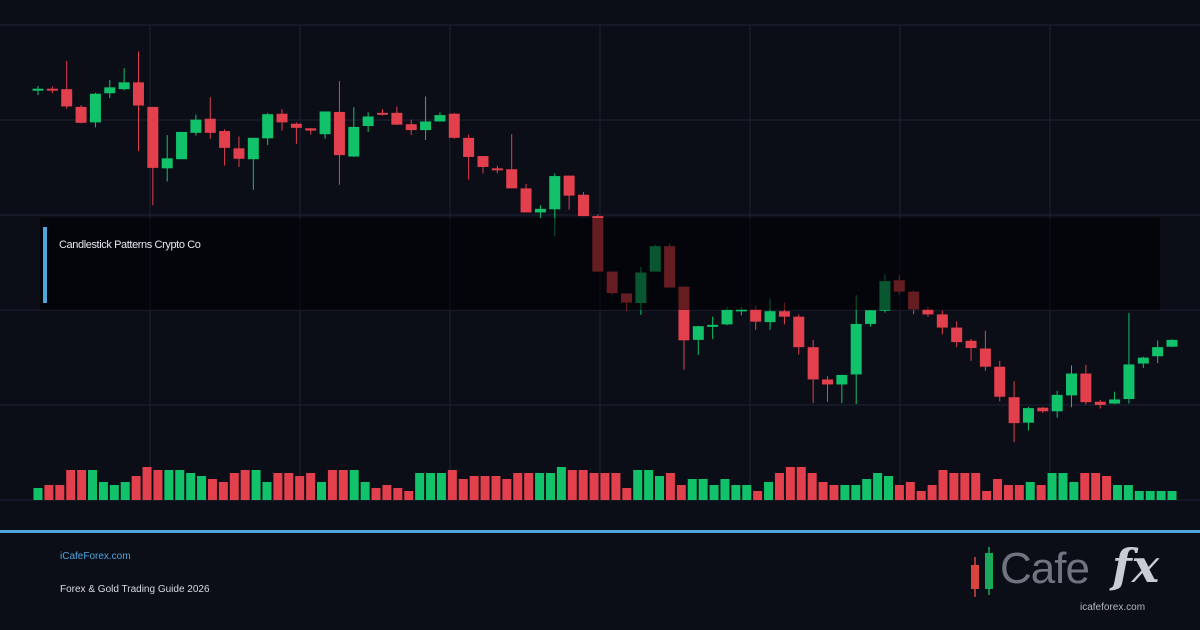 The height and width of the screenshot is (630, 1200). I want to click on title-accent-bar, so click(45, 265).